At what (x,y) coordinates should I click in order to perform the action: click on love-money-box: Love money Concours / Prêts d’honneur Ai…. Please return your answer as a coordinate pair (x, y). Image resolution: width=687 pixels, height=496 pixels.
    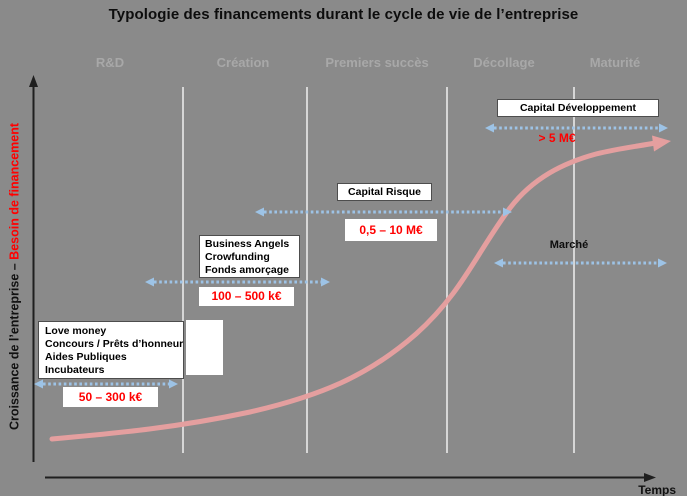
    Looking at the image, I should click on (111, 350).